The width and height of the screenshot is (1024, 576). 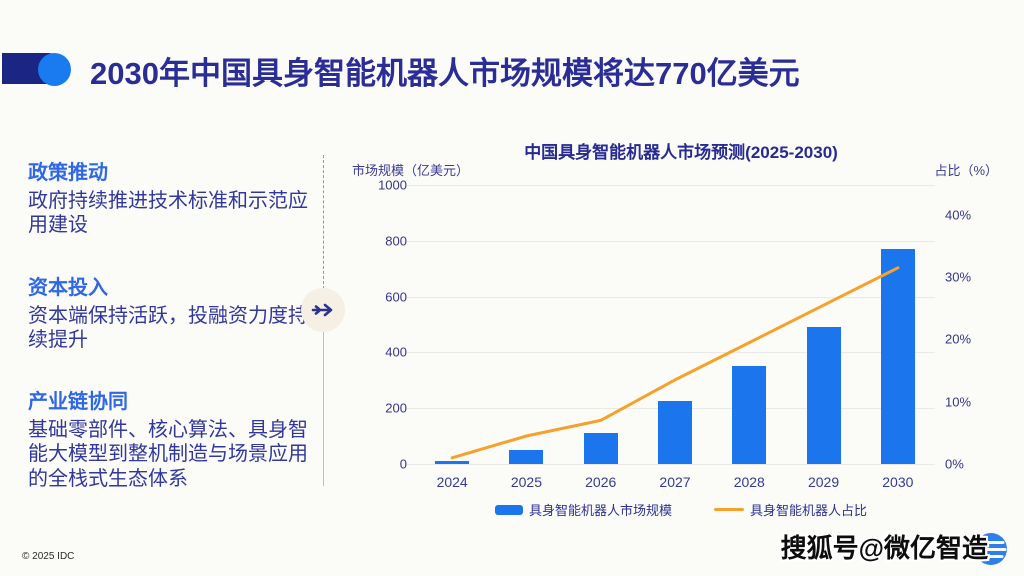 I want to click on legend-item: 具身智能机器人占比, so click(x=790, y=509).